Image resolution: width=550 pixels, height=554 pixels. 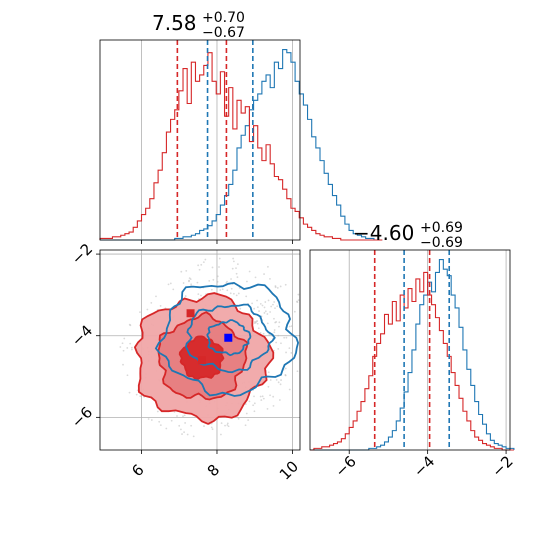 I want to click on hist-param1-quantile-lines, so click(x=215, y=140).